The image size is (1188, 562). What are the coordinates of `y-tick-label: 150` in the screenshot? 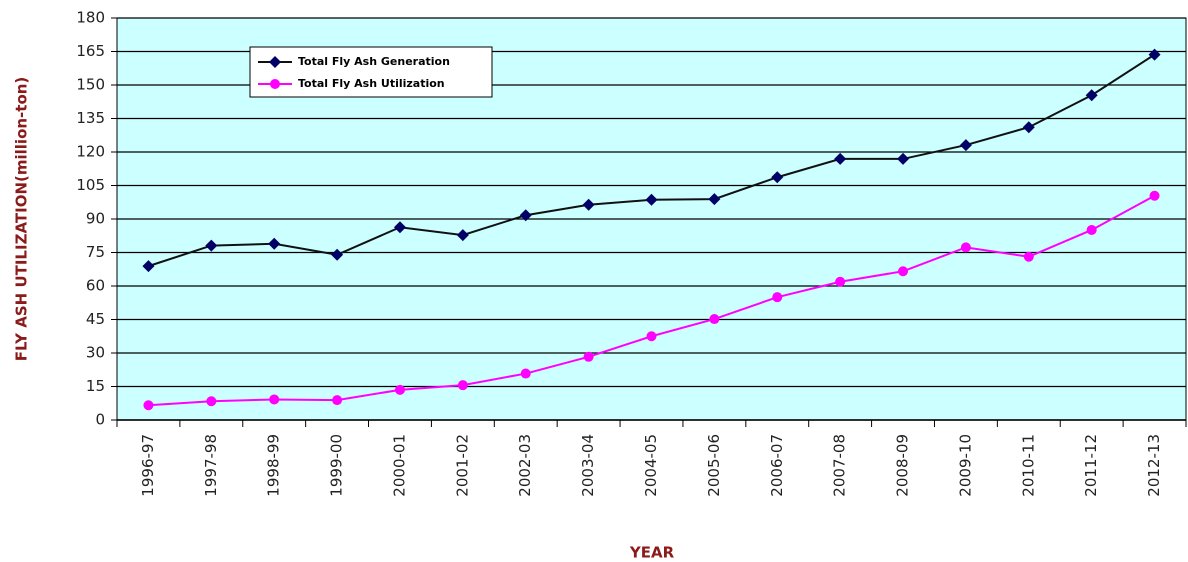 It's located at (90, 85).